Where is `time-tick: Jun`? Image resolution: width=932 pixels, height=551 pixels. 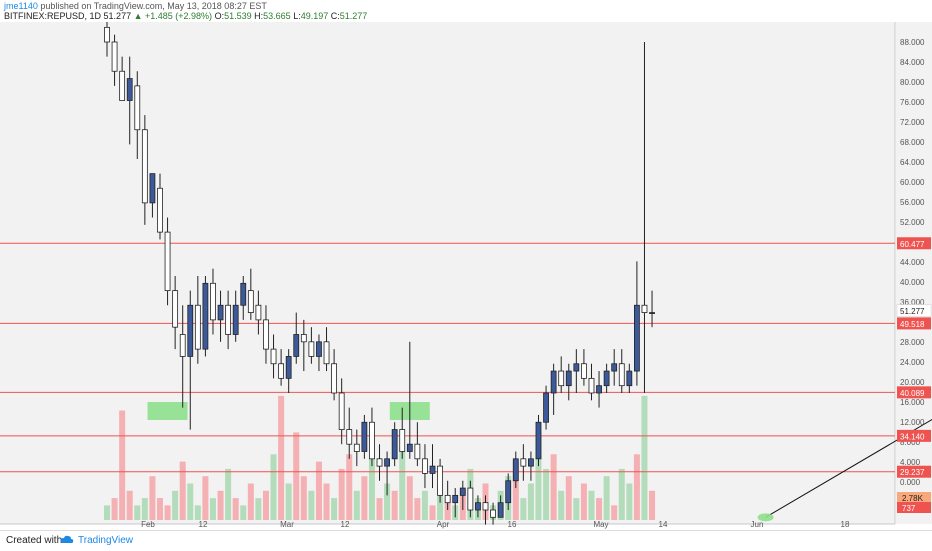
time-tick: Jun is located at coordinates (757, 524).